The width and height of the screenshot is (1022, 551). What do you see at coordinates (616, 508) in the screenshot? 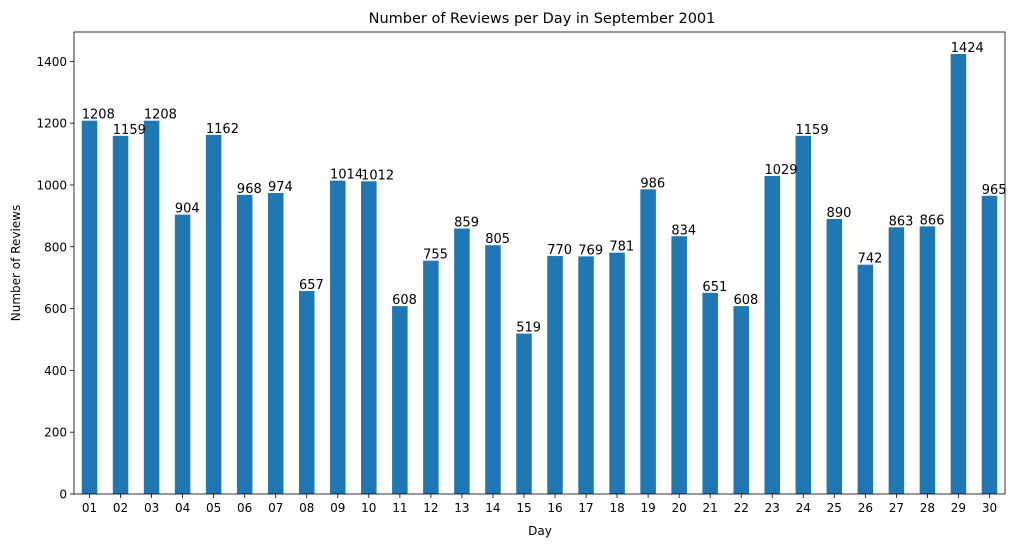
I see `x-tick-label-18: 18` at bounding box center [616, 508].